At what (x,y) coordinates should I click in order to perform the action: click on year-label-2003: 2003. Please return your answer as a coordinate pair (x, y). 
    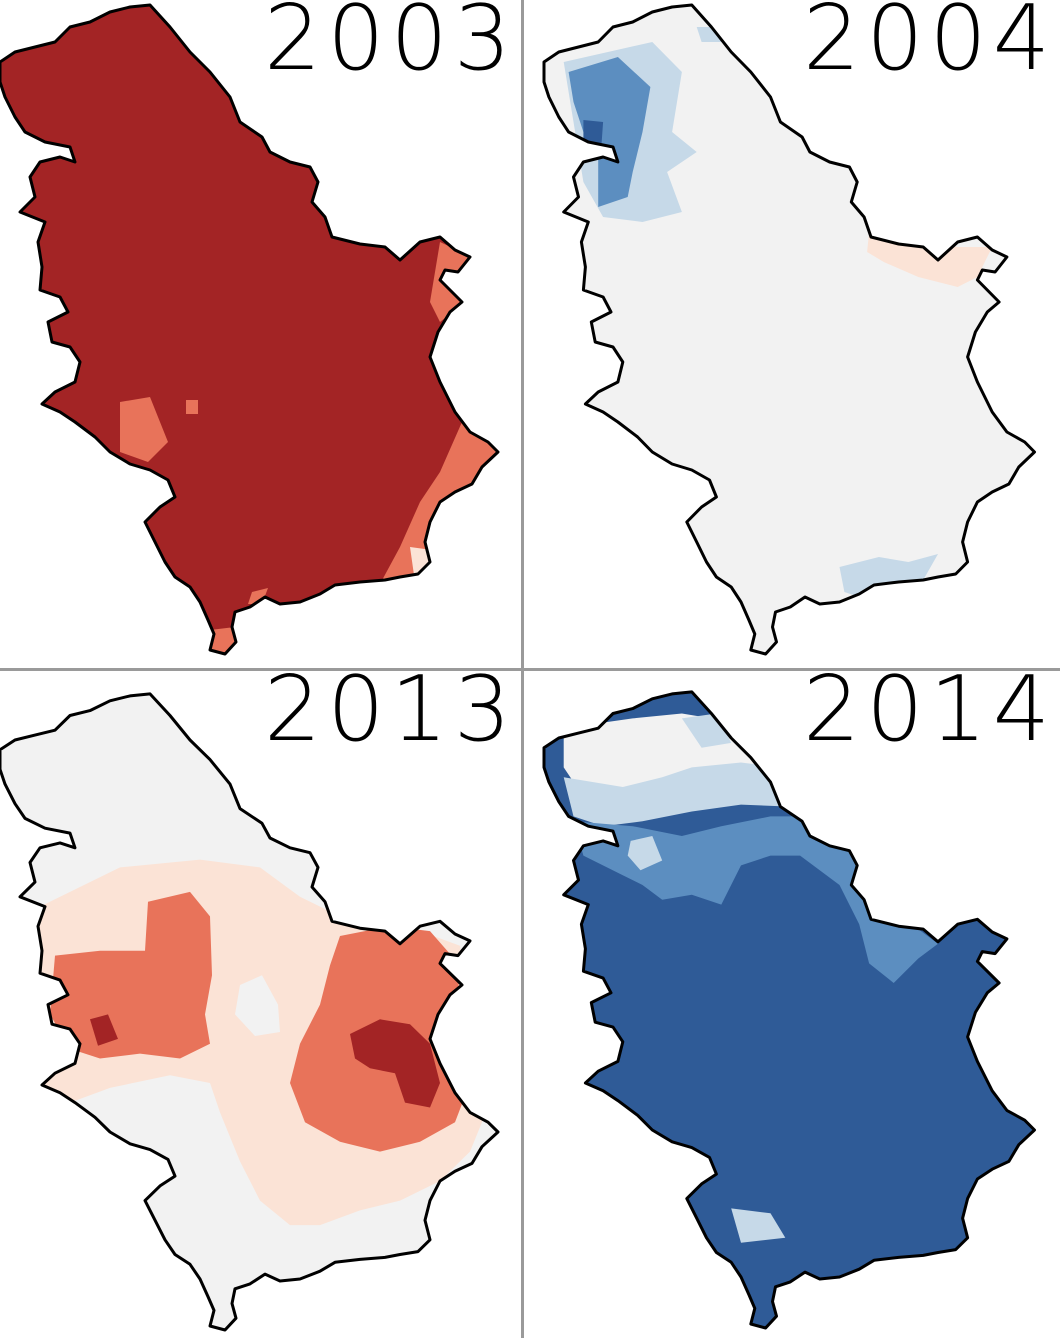
    Looking at the image, I should click on (390, 45).